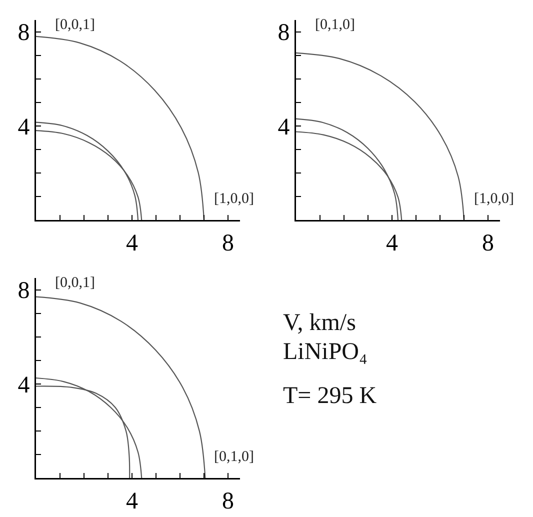 The image size is (533, 517). Describe the element at coordinates (319, 323) in the screenshot. I see `text: V, km/s` at that location.